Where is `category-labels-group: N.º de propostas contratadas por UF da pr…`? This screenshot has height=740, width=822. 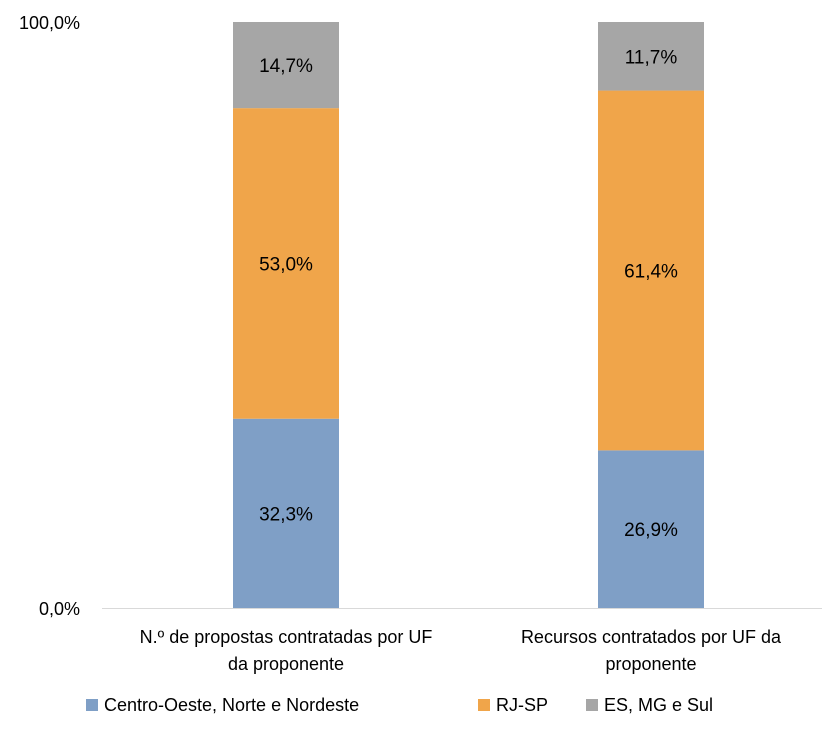 category-labels-group: N.º de propostas contratadas por UF da pr… is located at coordinates (461, 650).